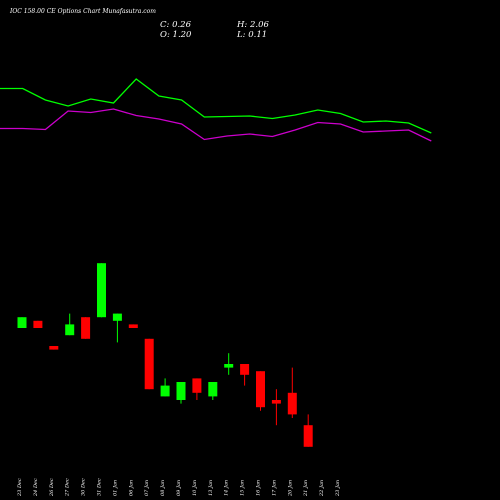 This screenshot has height=500, width=500. I want to click on x-tick-label: 23 Dec, so click(20, 487).